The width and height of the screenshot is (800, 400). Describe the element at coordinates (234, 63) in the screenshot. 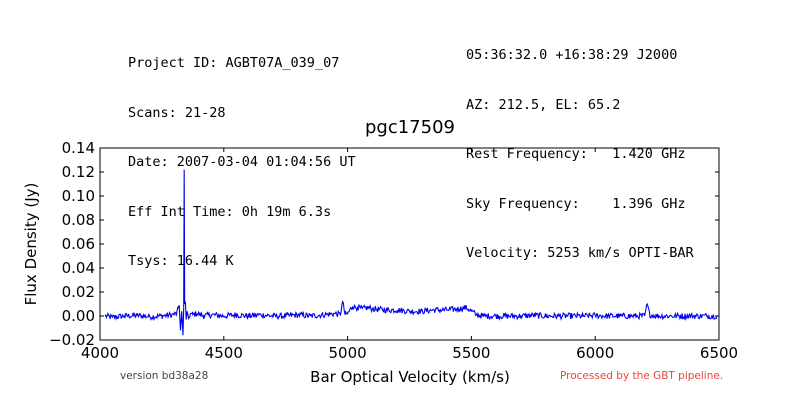

I see `project-id: Project ID: AGBT07A_039_07` at that location.